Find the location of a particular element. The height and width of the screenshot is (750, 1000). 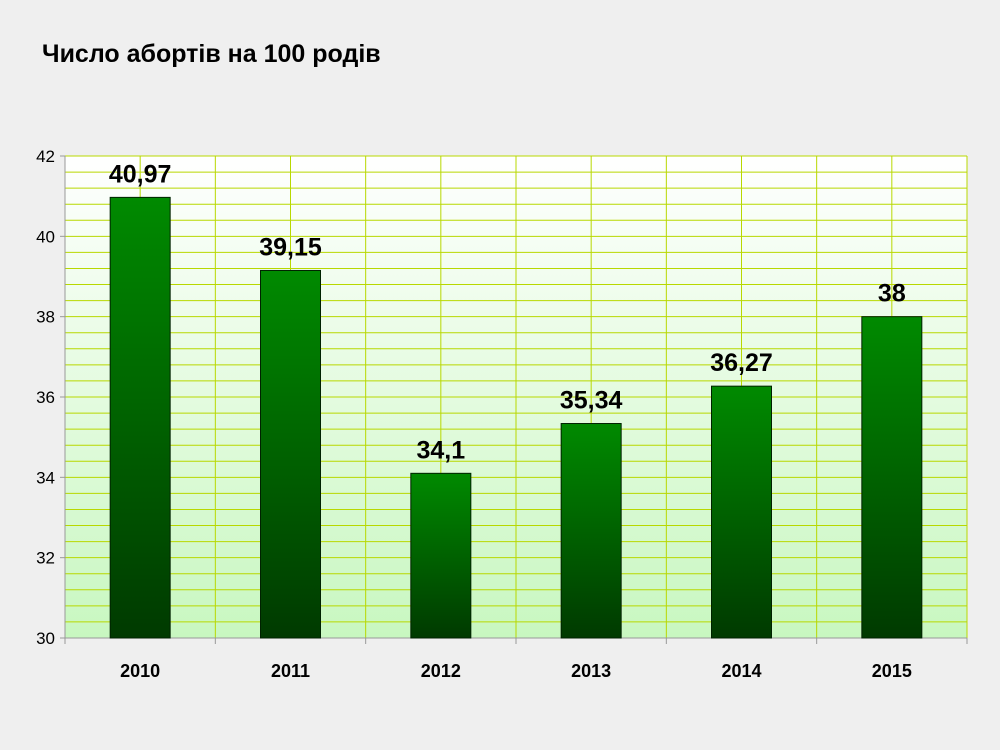

x-tick-label-2013: 2013 is located at coordinates (591, 671).